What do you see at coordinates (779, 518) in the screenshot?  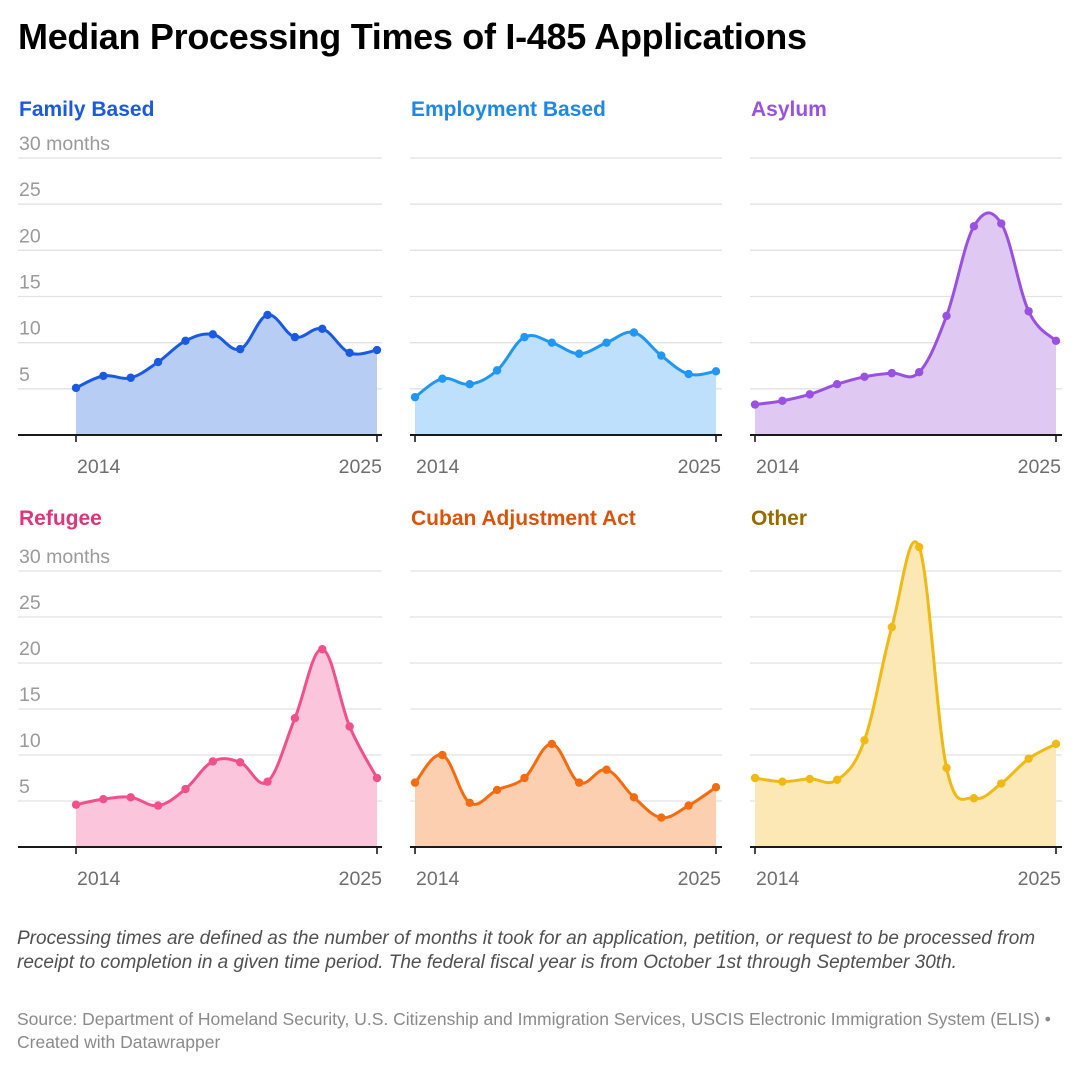 I see `panel-title-other: Other` at bounding box center [779, 518].